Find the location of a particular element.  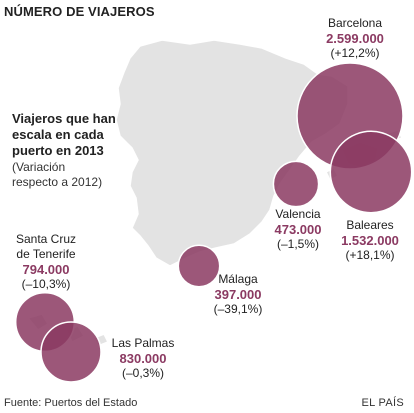

travelers-value: 794.000 is located at coordinates (46, 269).